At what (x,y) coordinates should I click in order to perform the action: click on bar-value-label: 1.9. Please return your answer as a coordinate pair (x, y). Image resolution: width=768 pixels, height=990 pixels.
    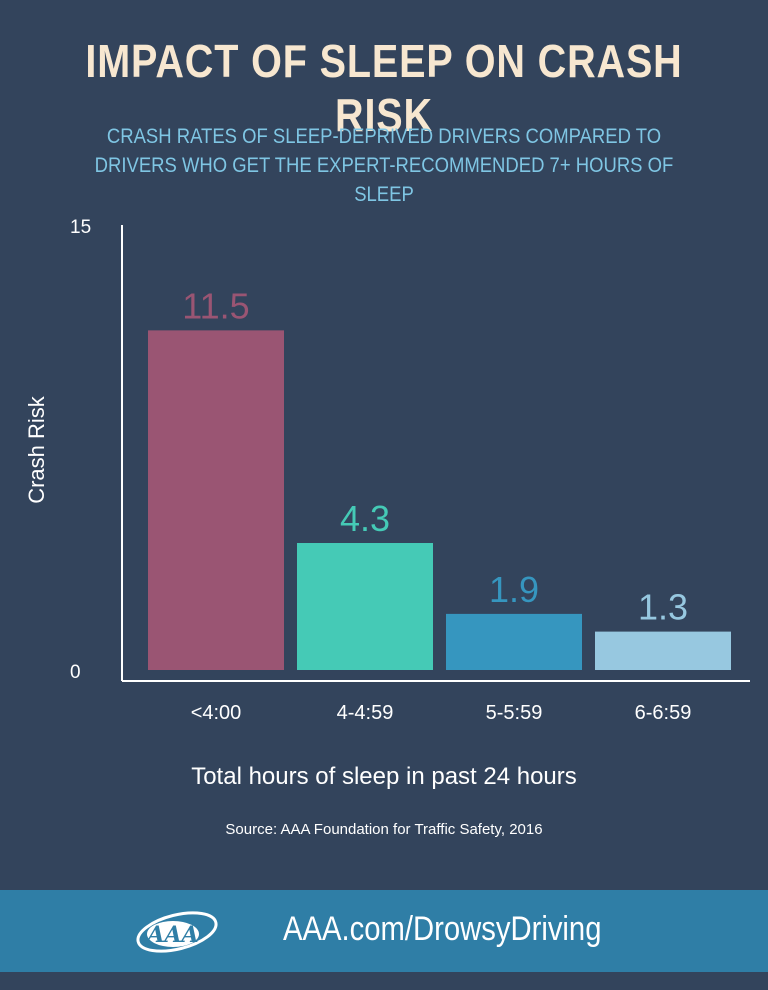
    Looking at the image, I should click on (514, 589).